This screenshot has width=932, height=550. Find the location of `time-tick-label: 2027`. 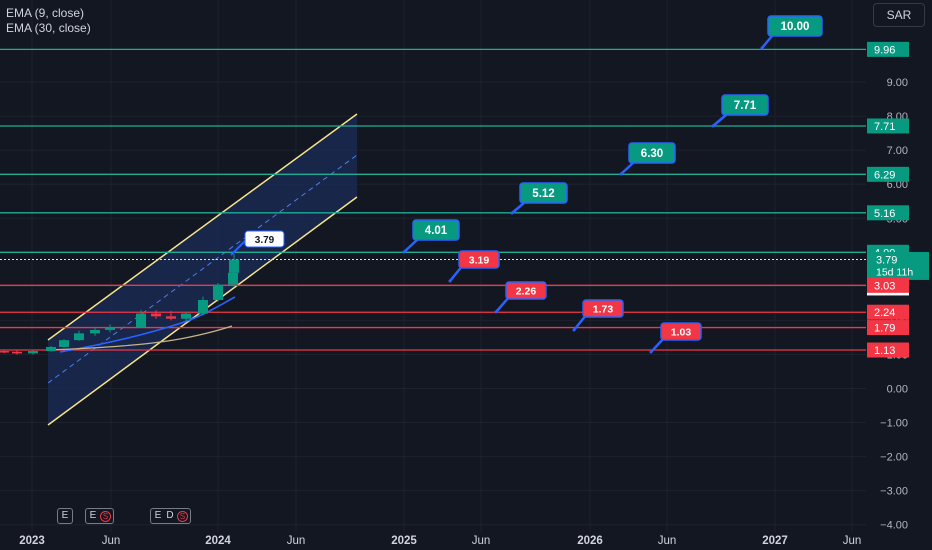

time-tick-label: 2027 is located at coordinates (775, 541).